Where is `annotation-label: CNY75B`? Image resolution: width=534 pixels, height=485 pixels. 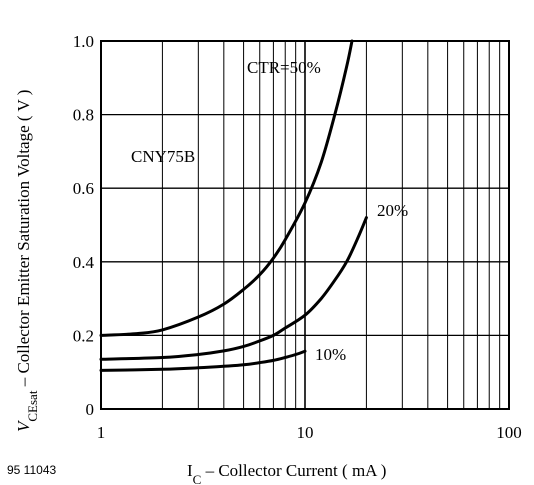
annotation-label: CNY75B is located at coordinates (163, 156).